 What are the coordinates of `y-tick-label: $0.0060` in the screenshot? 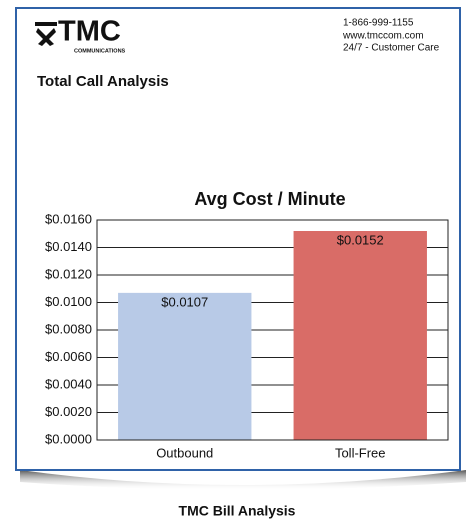 It's located at (68, 356).